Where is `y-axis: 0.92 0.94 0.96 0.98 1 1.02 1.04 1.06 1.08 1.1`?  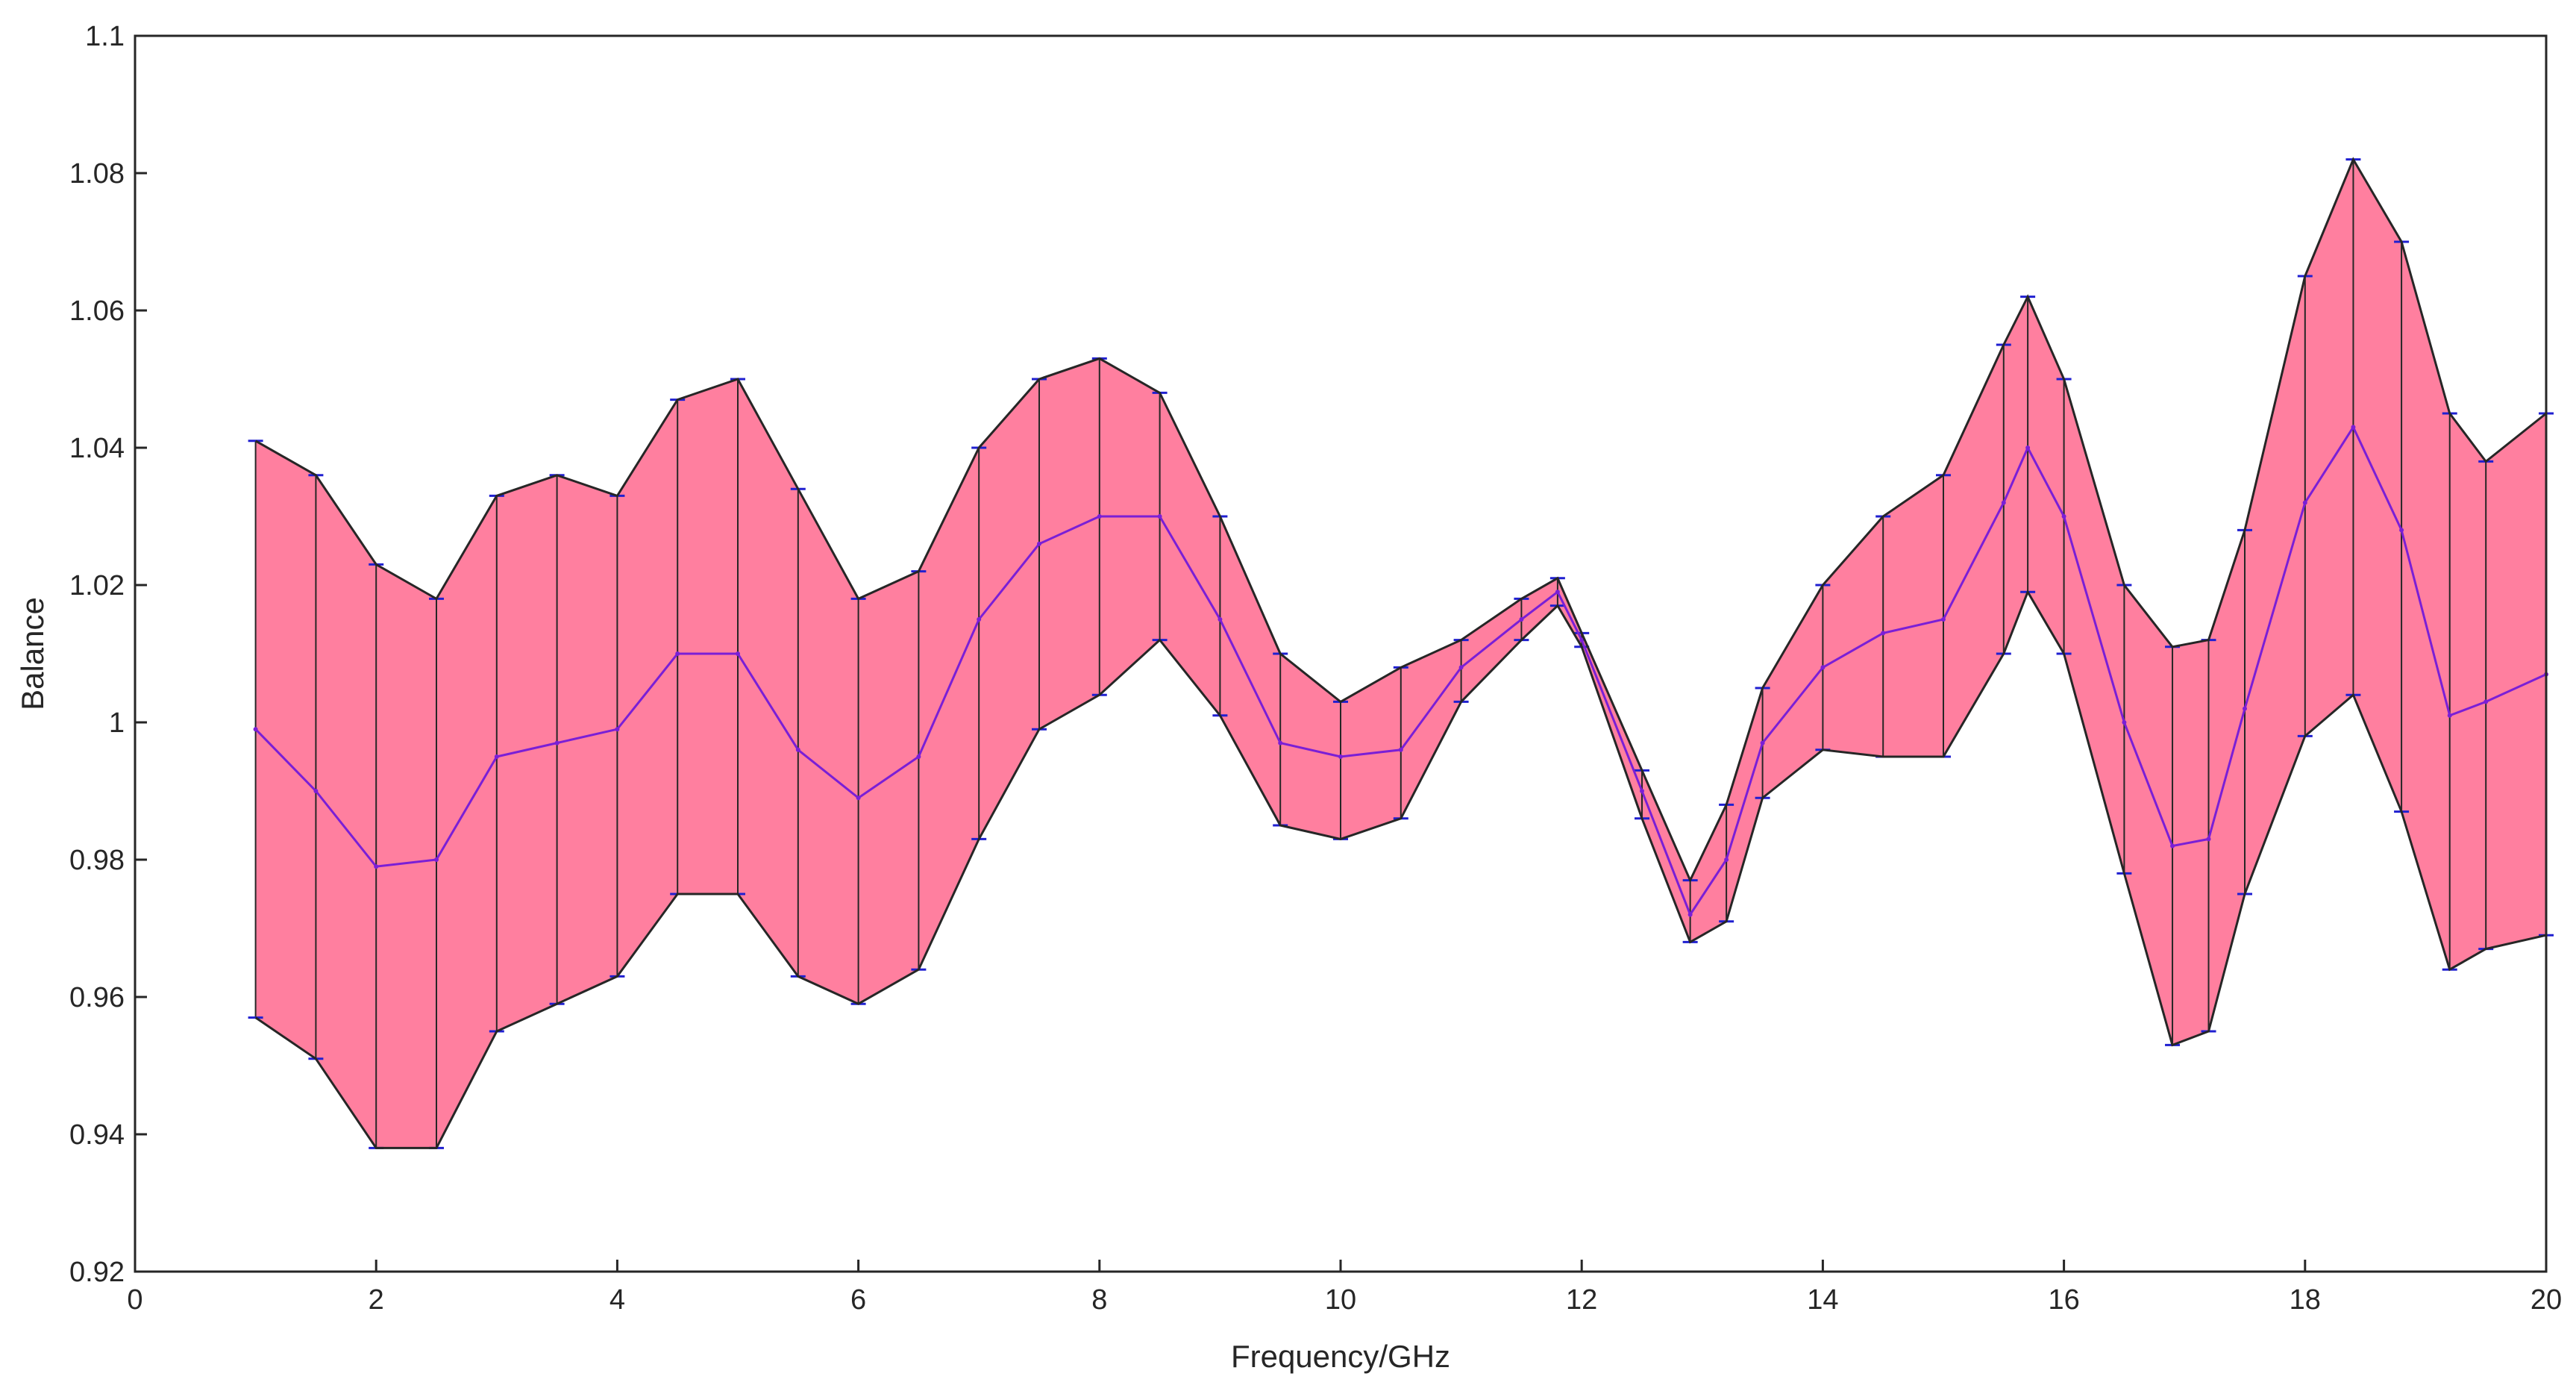 y-axis: 0.92 0.94 0.96 0.98 1 1.02 1.04 1.06 1.08 1.1 is located at coordinates (108, 654).